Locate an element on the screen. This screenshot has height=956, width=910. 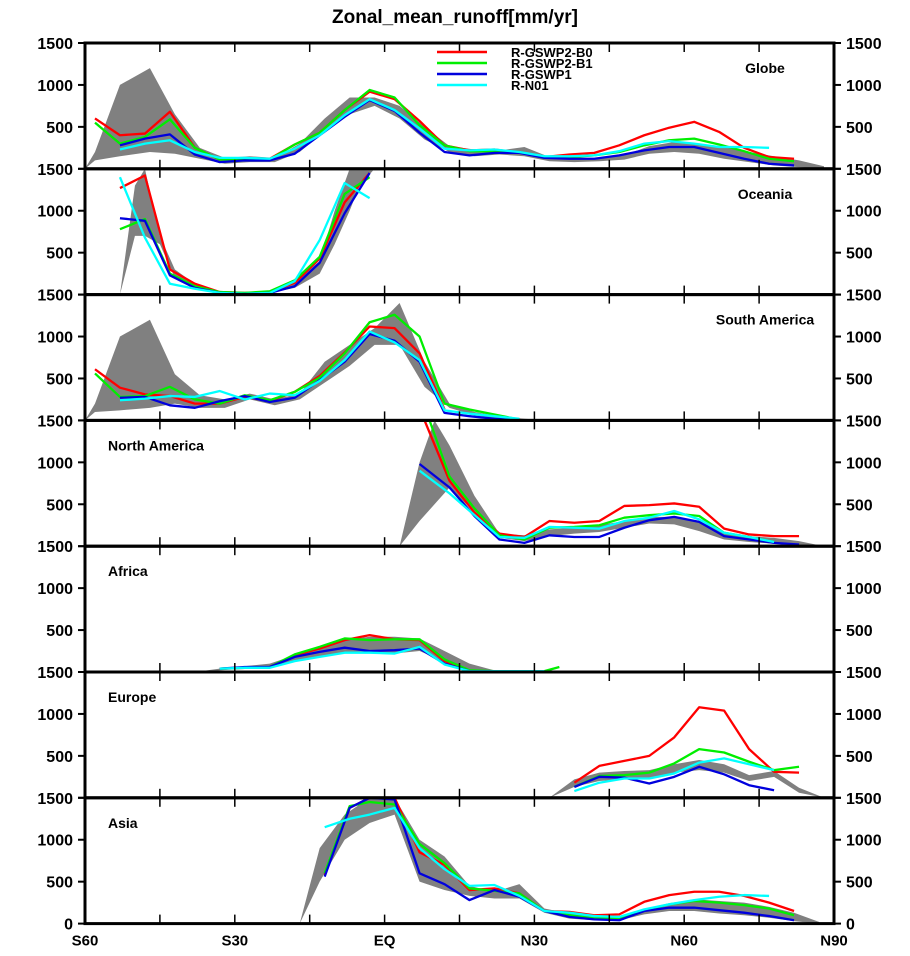
series-r-gswp1-north-america is located at coordinates (609, 504).